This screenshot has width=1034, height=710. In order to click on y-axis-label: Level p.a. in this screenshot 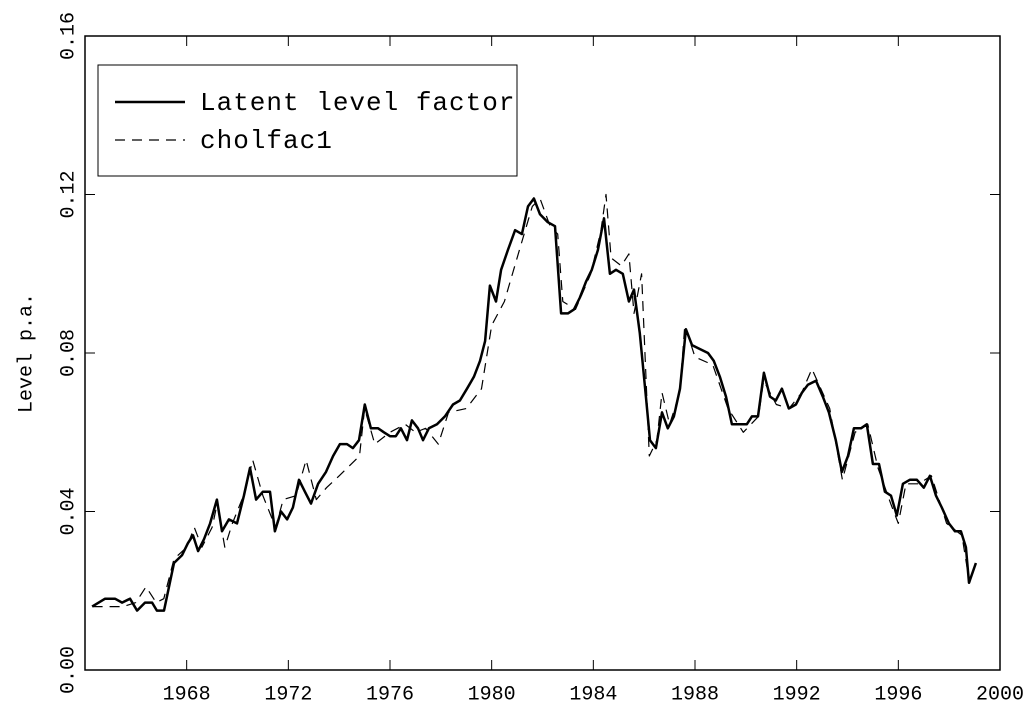, I will do `click(26, 353)`.